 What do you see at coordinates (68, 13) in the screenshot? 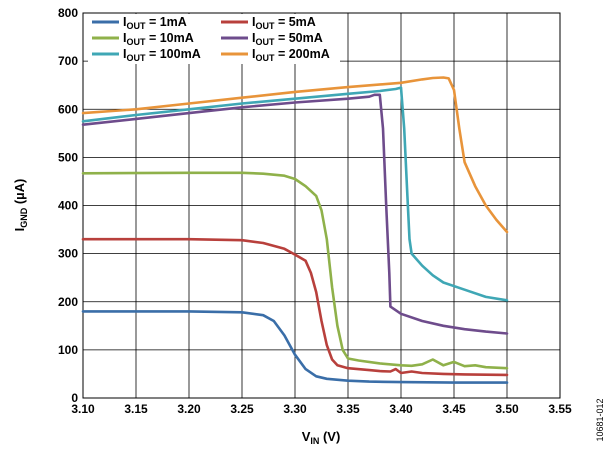
I see `y-tick-label: 800` at bounding box center [68, 13].